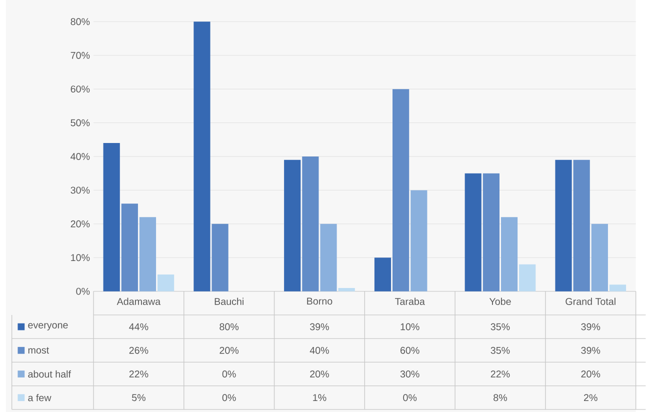 This screenshot has width=646, height=412. I want to click on legend-label: most, so click(39, 350).